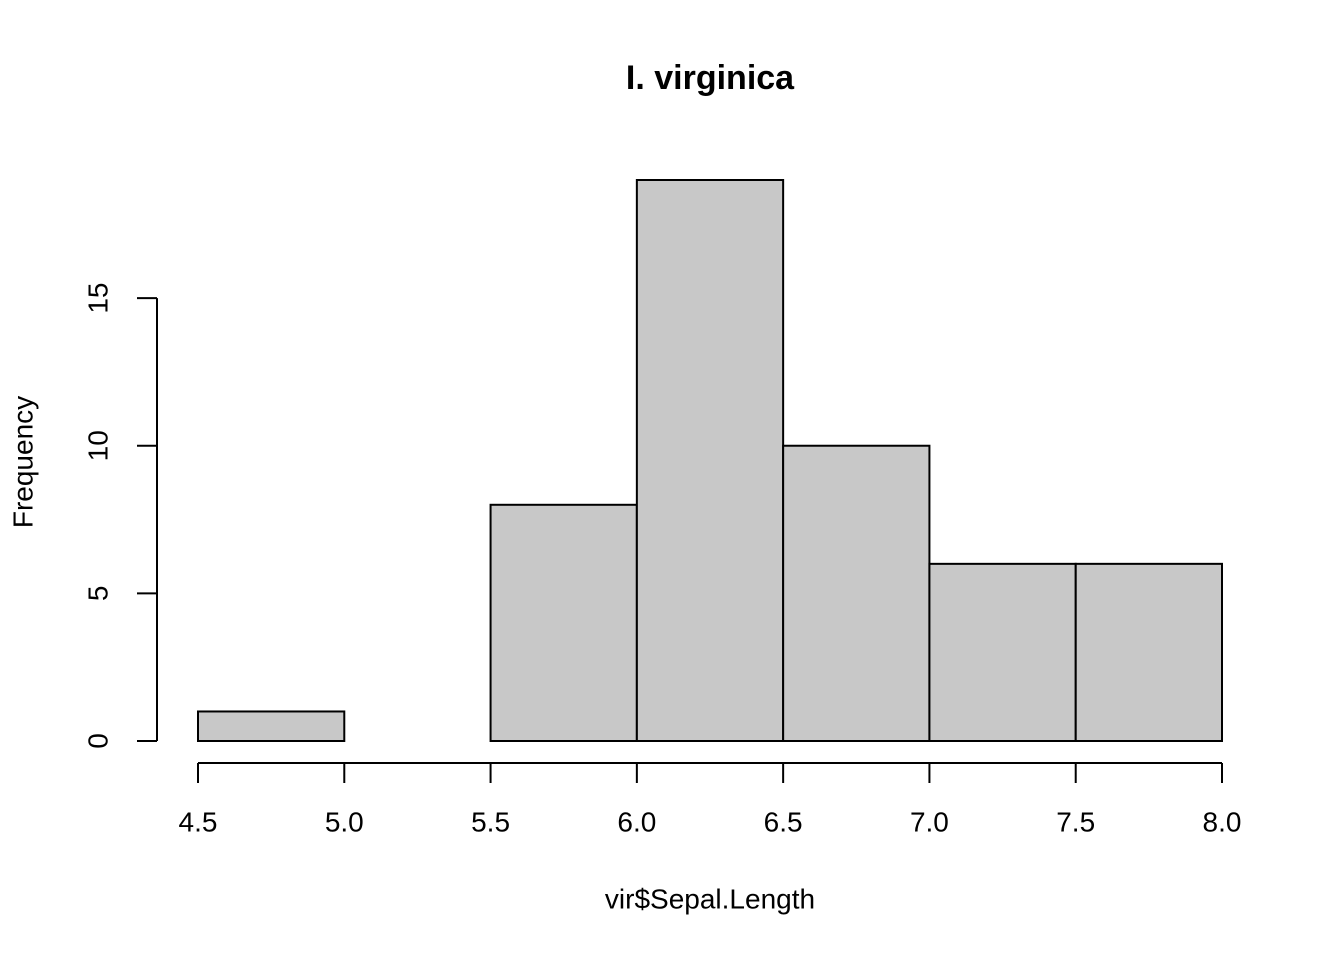 This screenshot has width=1344, height=960. I want to click on x-tick-label: 5.5, so click(490, 821).